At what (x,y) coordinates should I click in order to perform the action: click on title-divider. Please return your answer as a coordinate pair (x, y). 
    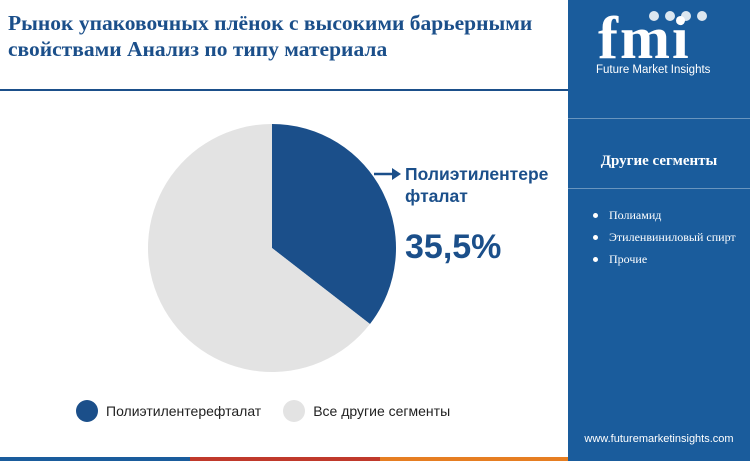
    Looking at the image, I should click on (284, 90).